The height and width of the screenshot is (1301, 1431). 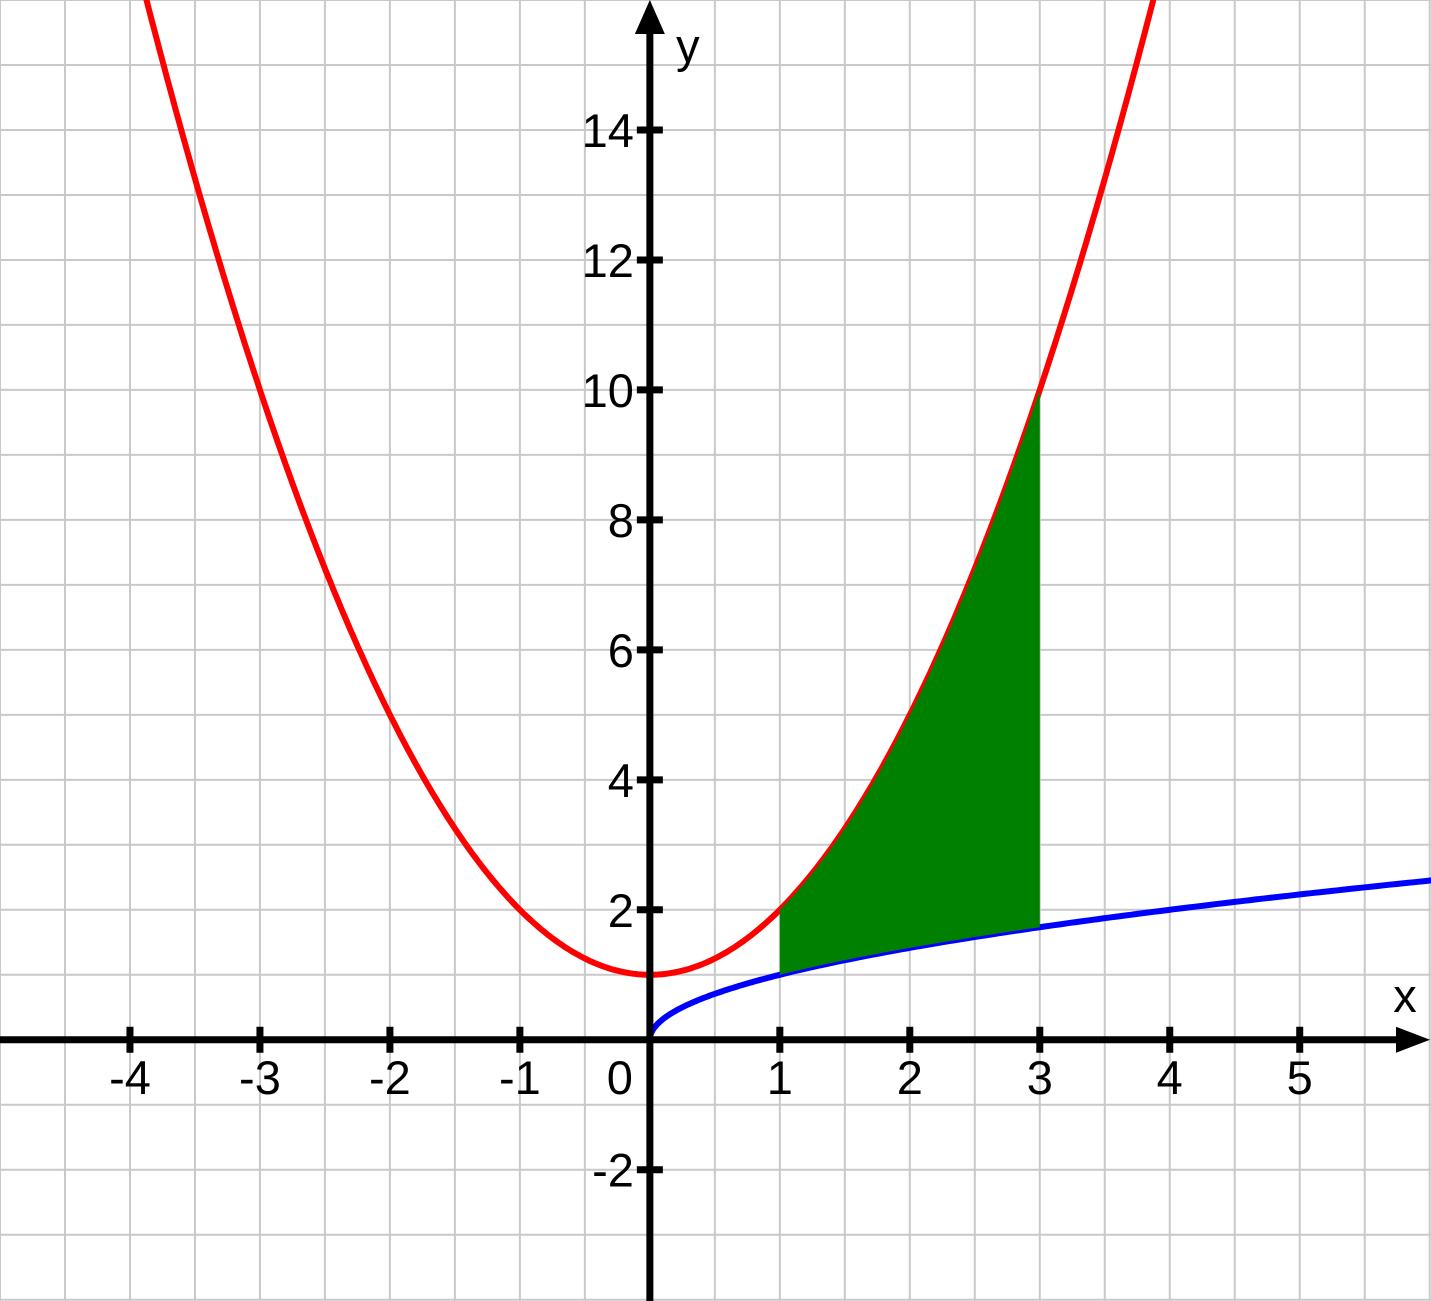 I want to click on shaded-region, so click(x=909, y=682).